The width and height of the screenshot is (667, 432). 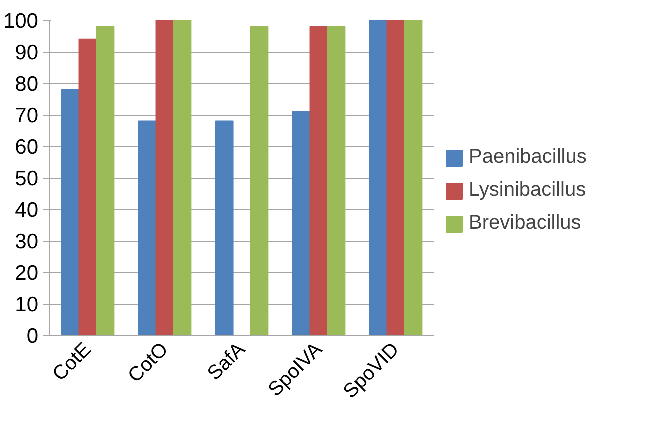 What do you see at coordinates (26, 84) in the screenshot?
I see `y-tick-label: 80` at bounding box center [26, 84].